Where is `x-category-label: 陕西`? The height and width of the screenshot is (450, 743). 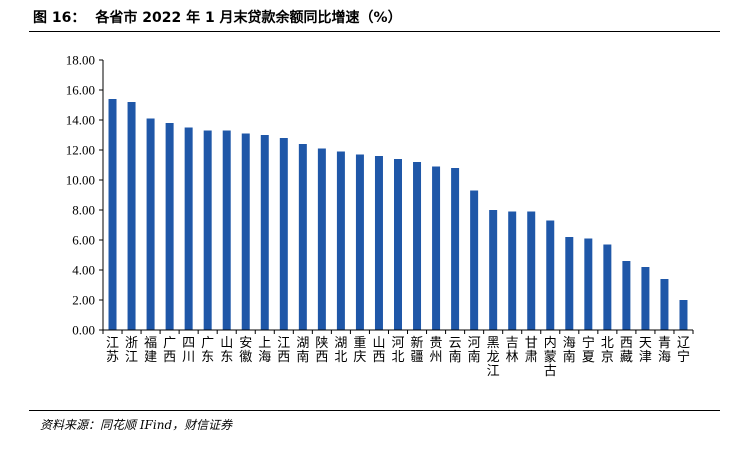 x-category-label: 陕西 is located at coordinates (321, 350).